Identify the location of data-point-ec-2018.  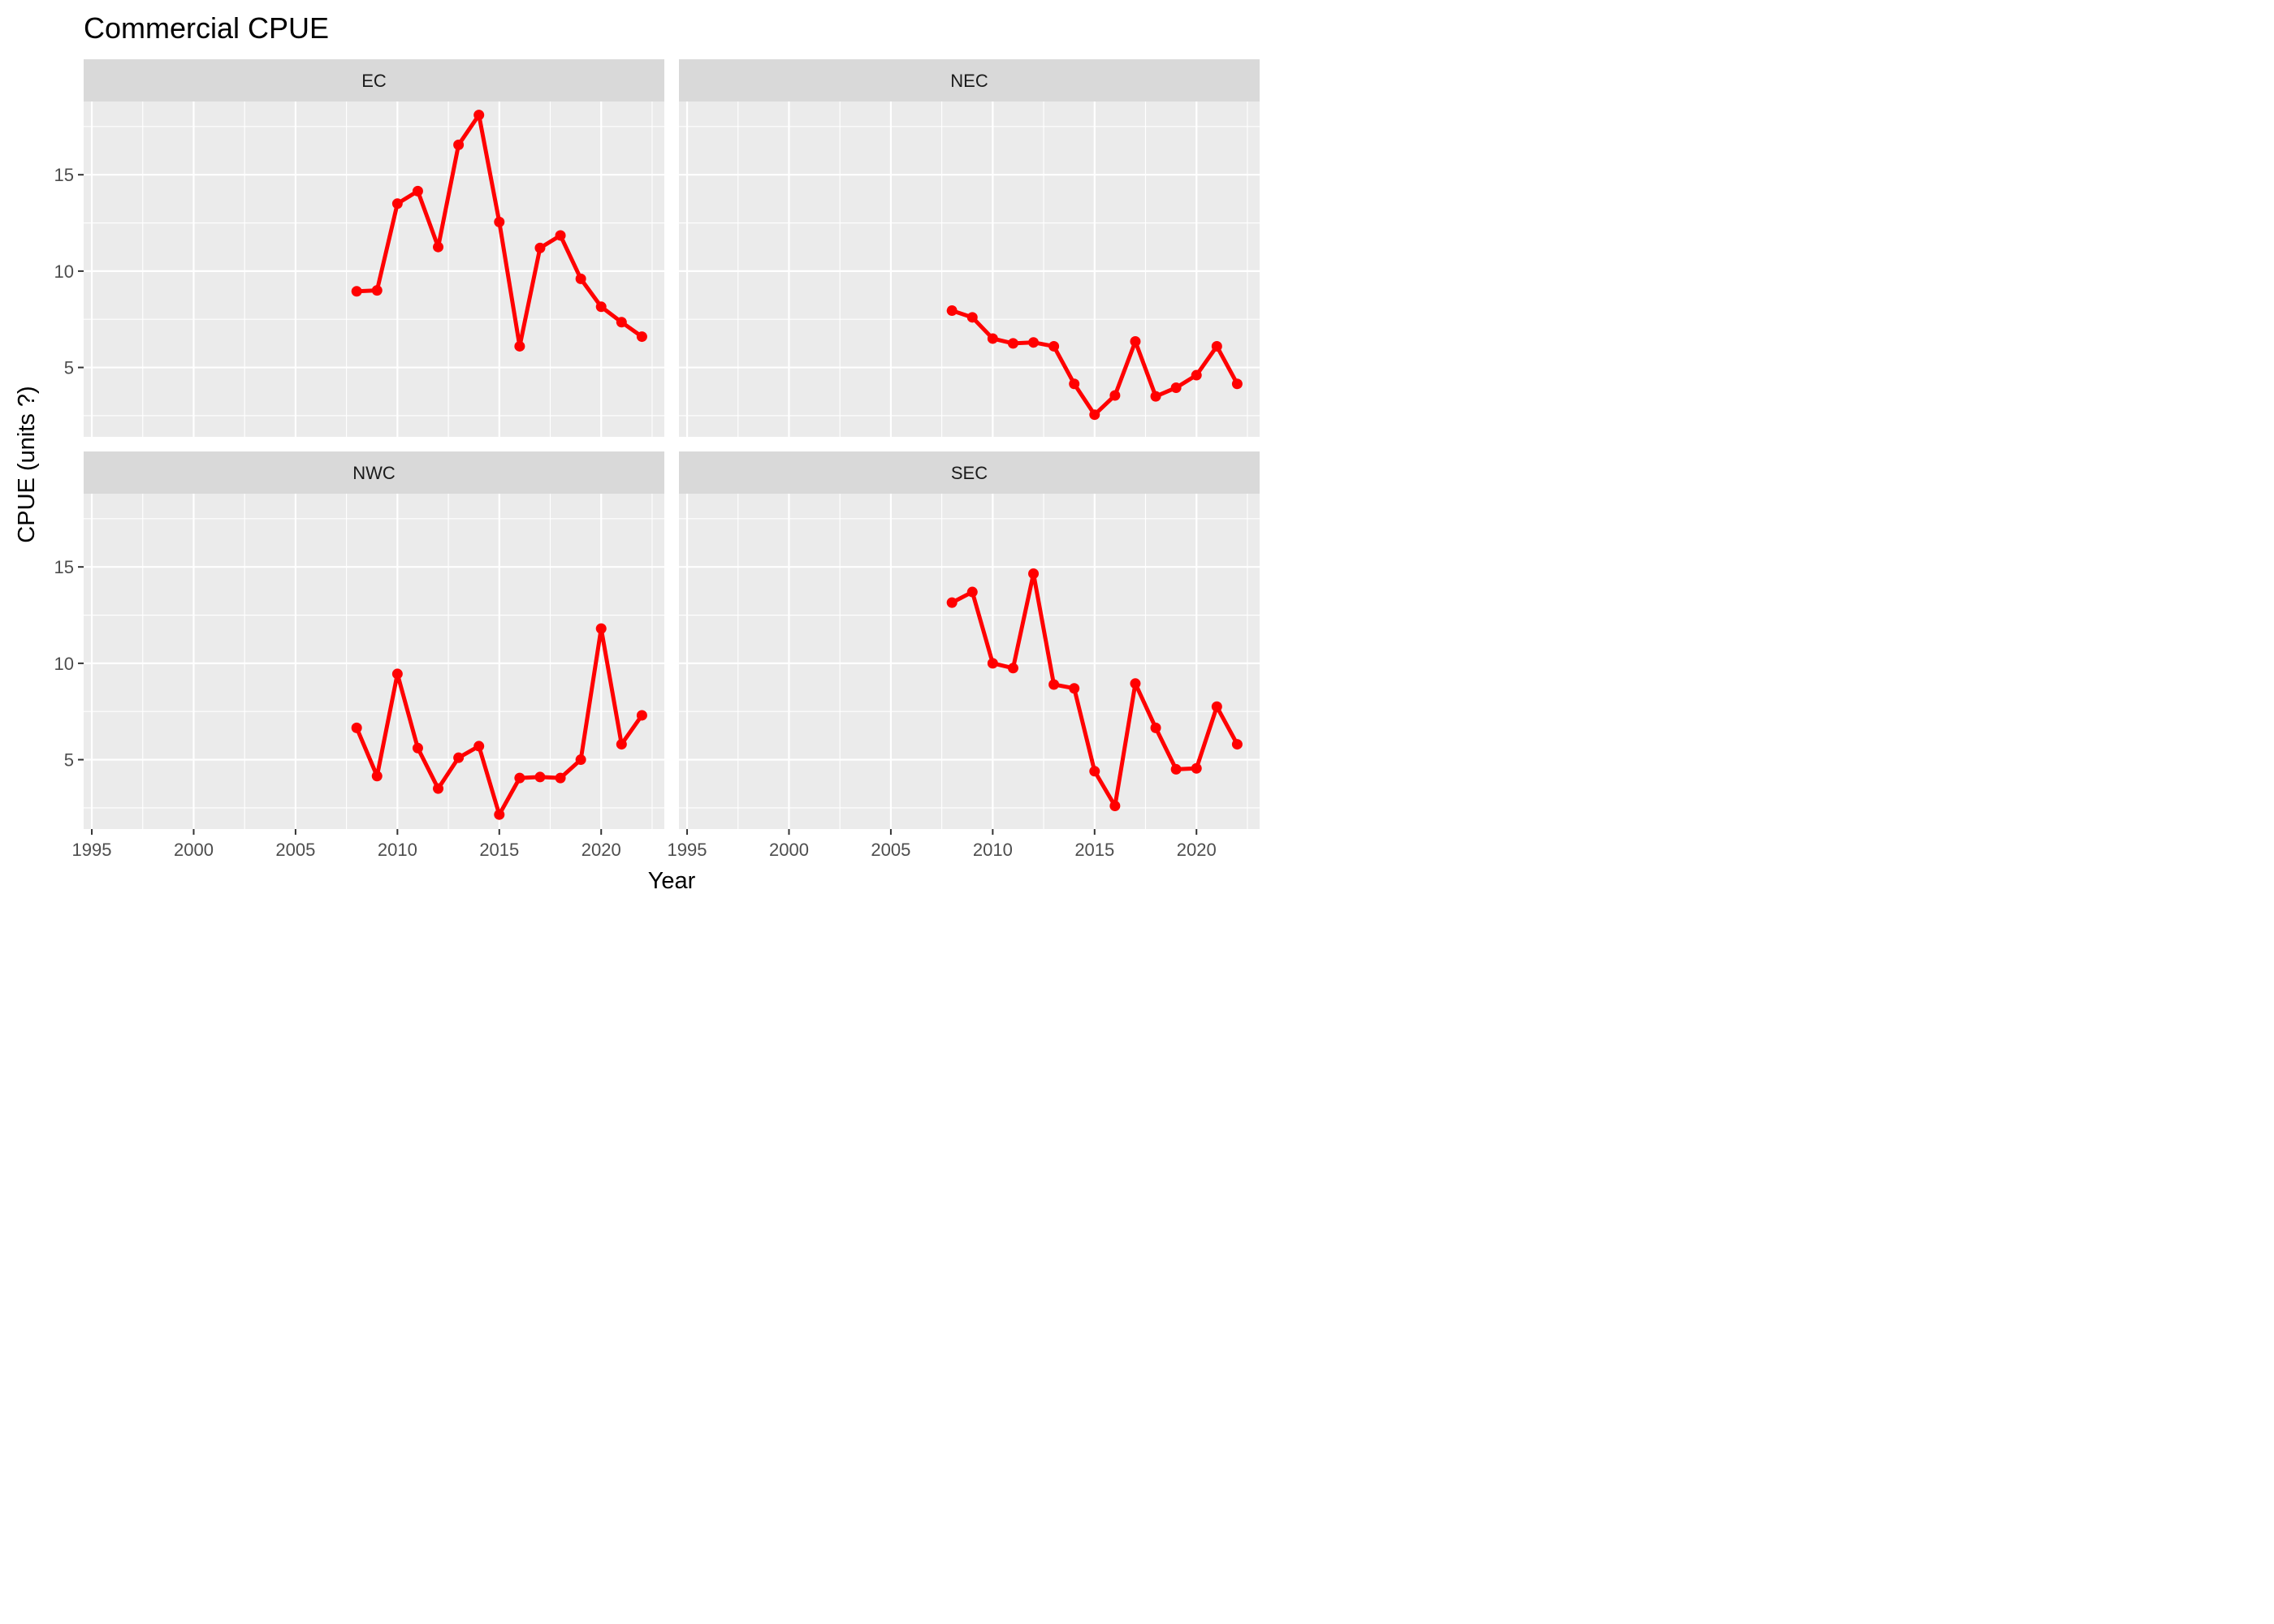
(560, 236).